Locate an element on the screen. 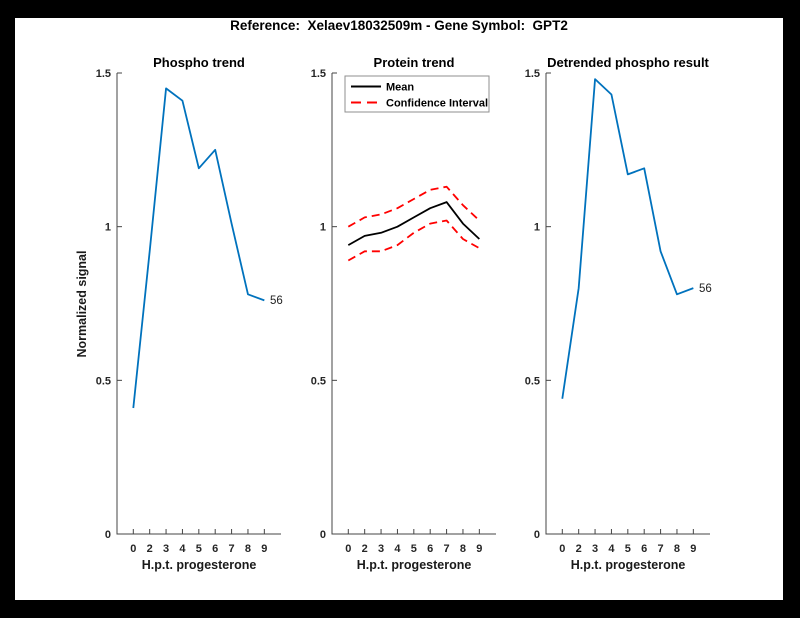 Image resolution: width=800 pixels, height=618 pixels. legend-box is located at coordinates (417, 94).